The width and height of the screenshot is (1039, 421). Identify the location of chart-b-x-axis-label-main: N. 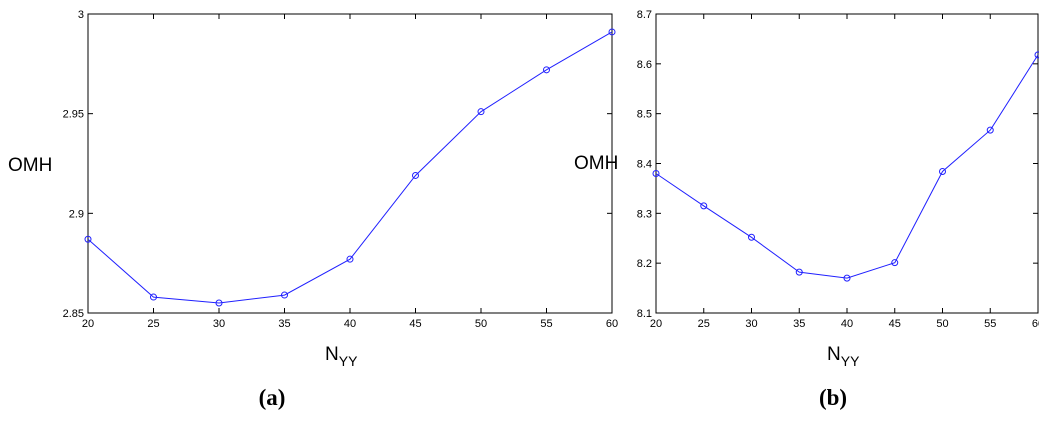
(834, 354).